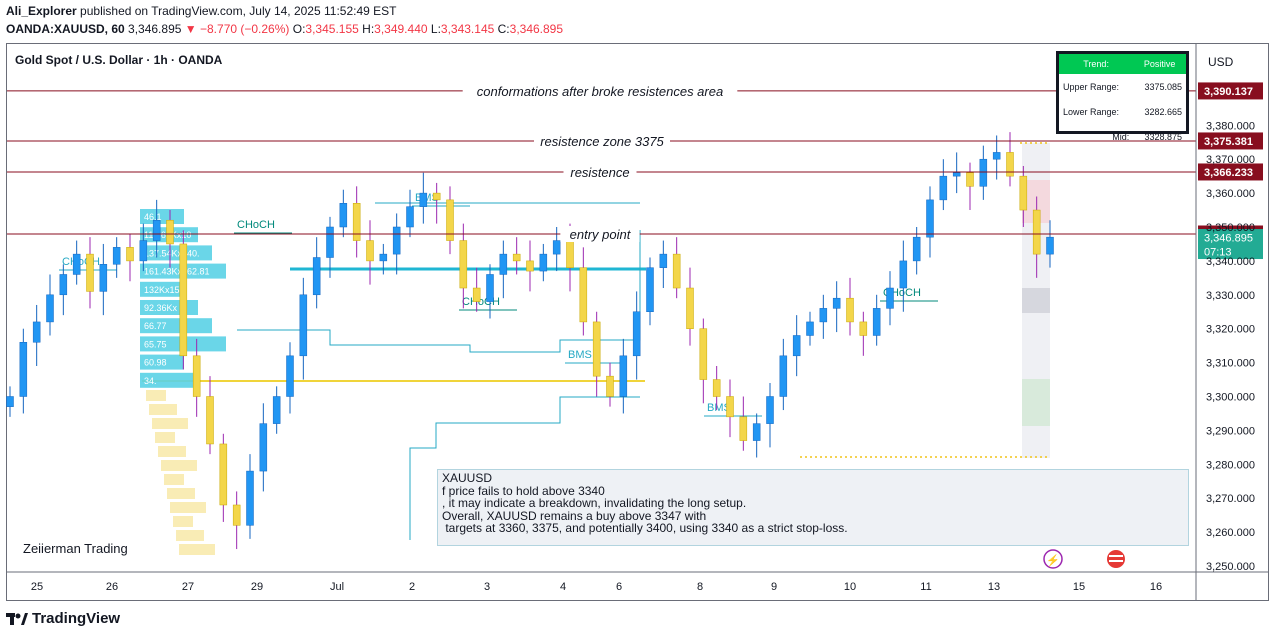 The image size is (1275, 637). Describe the element at coordinates (1230, 364) in the screenshot. I see `y-tick-label: 3,310.000` at that location.